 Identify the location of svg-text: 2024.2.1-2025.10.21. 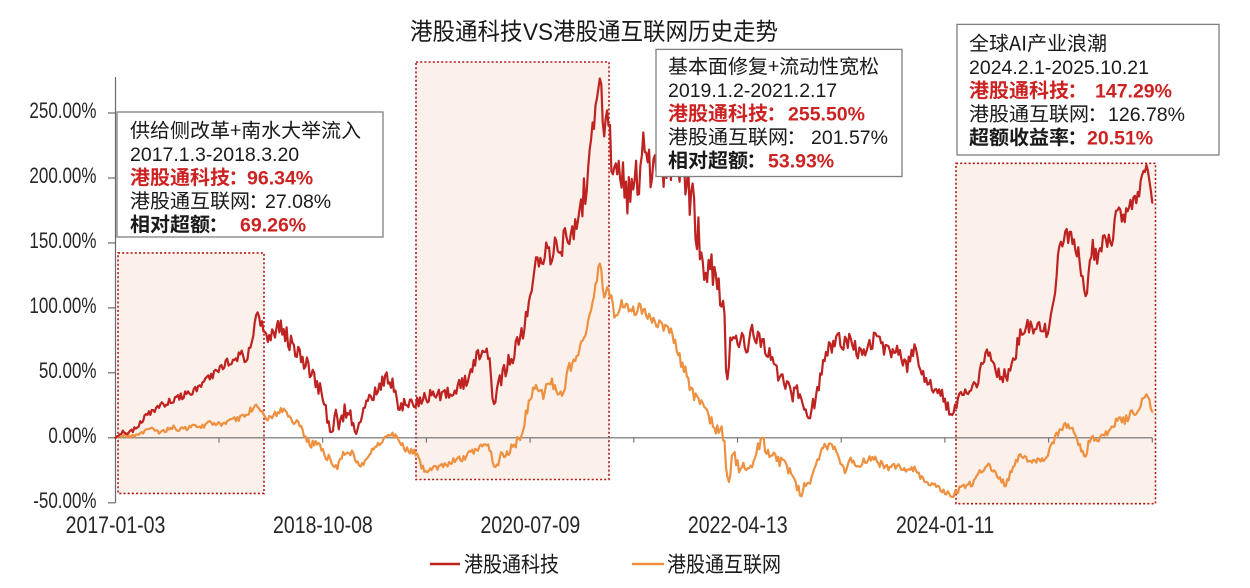
(1059, 68).